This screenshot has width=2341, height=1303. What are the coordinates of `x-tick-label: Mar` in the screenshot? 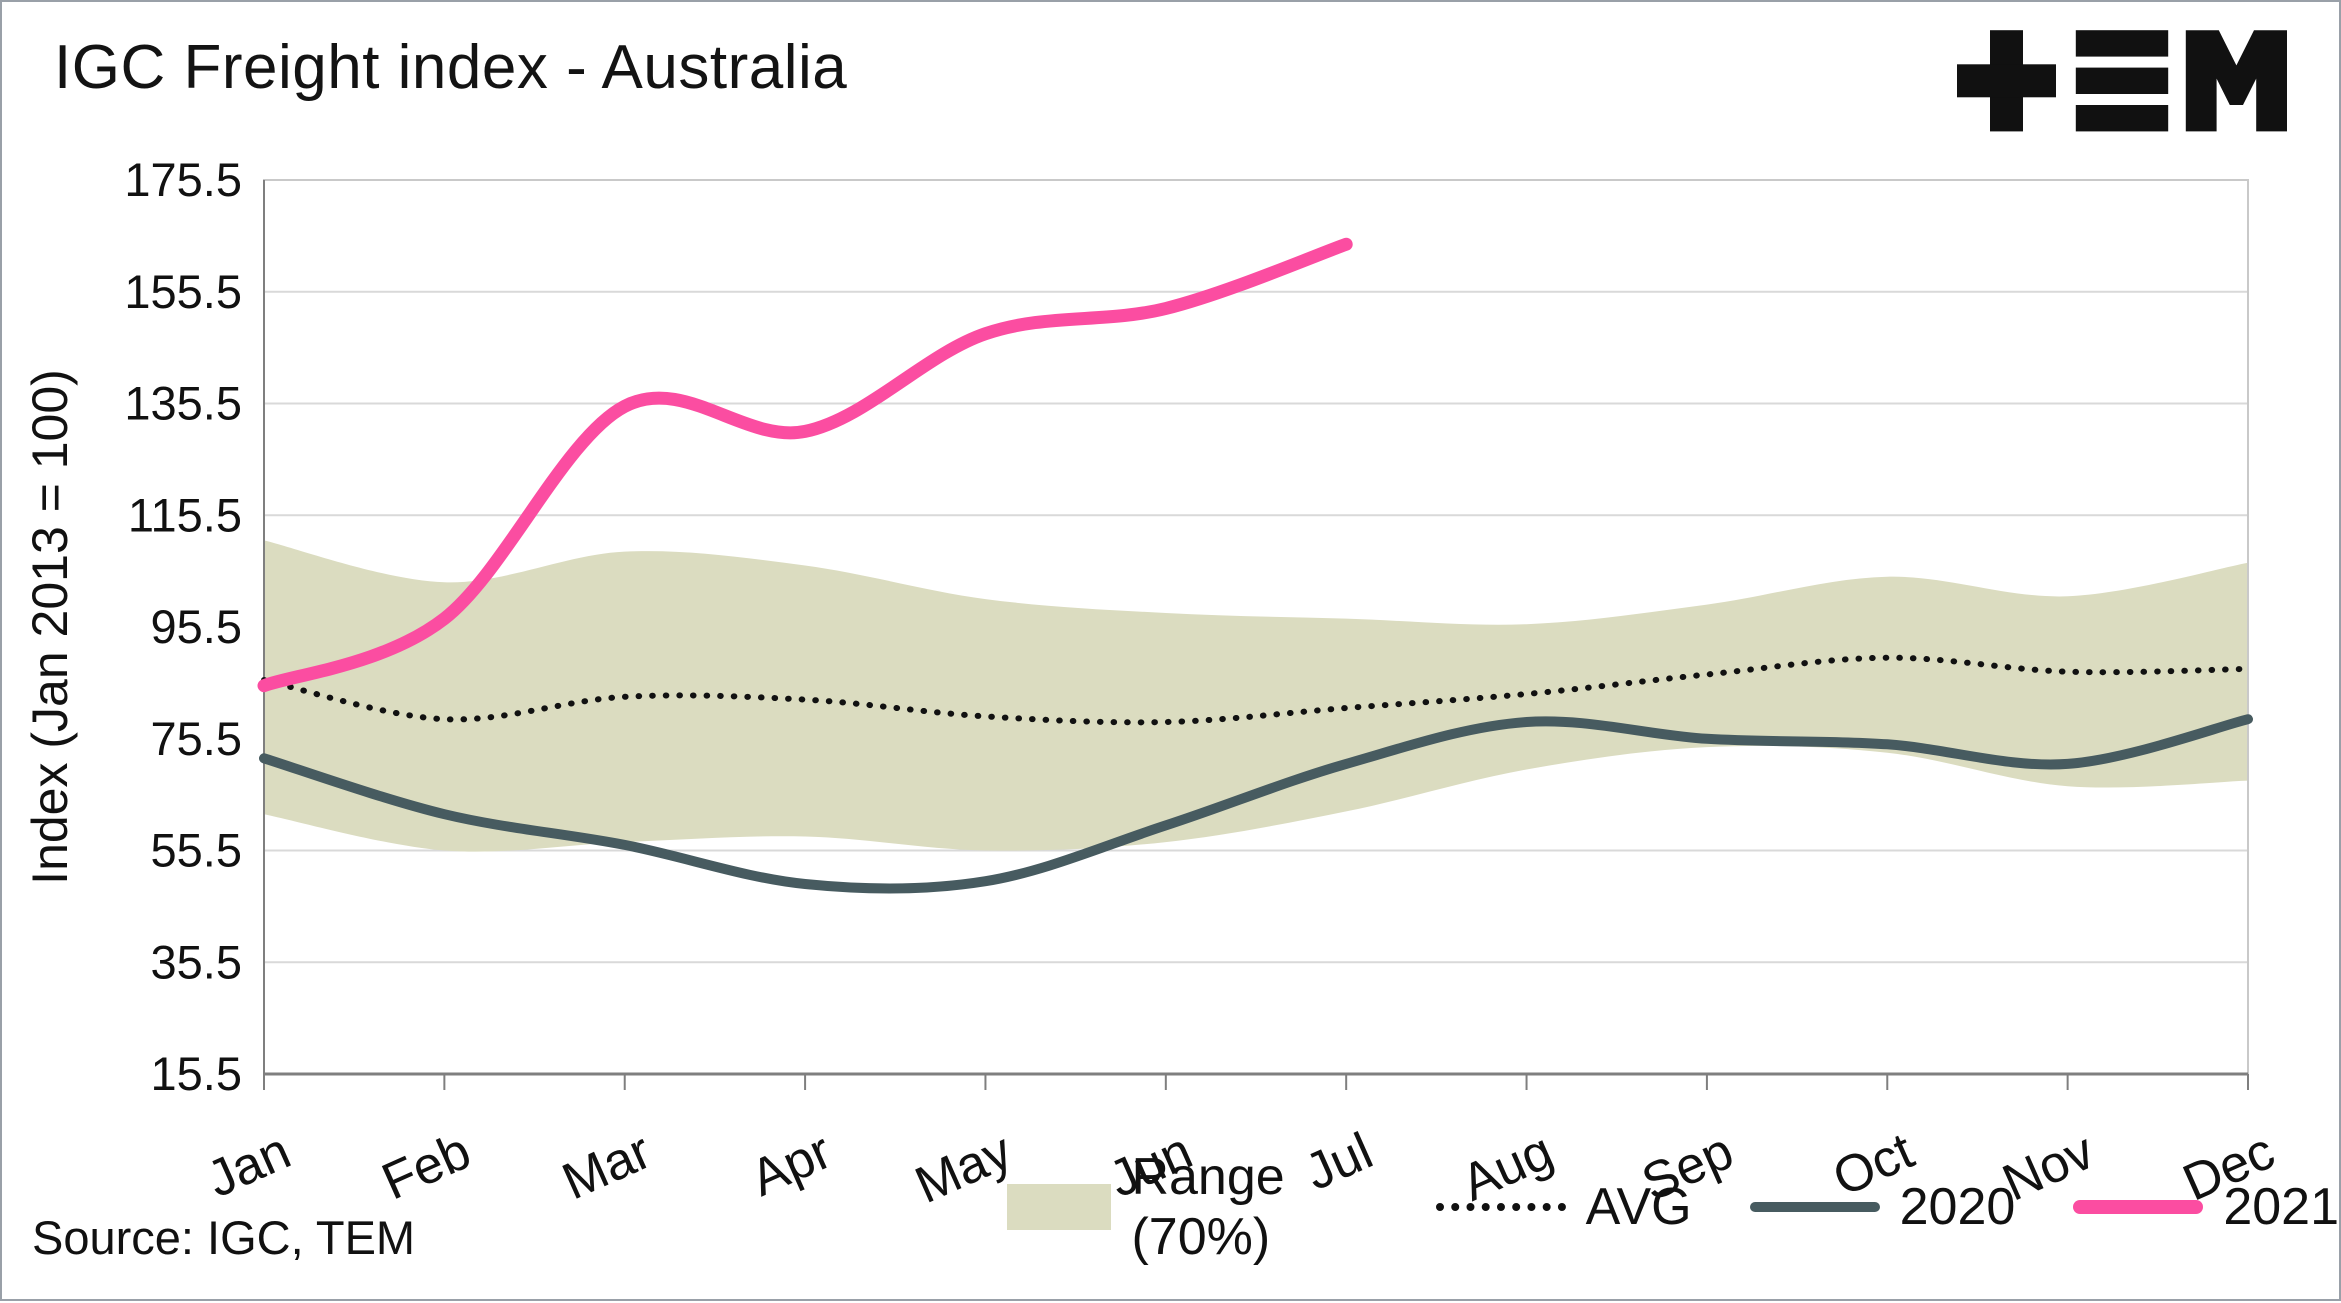 It's located at (606, 1166).